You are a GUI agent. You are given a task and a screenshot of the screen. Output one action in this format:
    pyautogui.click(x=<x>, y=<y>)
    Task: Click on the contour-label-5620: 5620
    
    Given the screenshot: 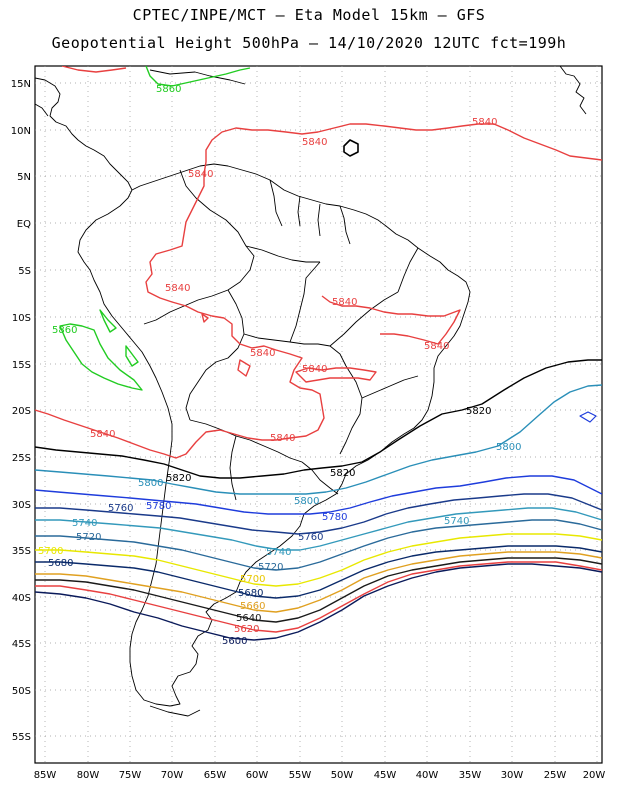 What is the action you would take?
    pyautogui.click(x=246, y=629)
    